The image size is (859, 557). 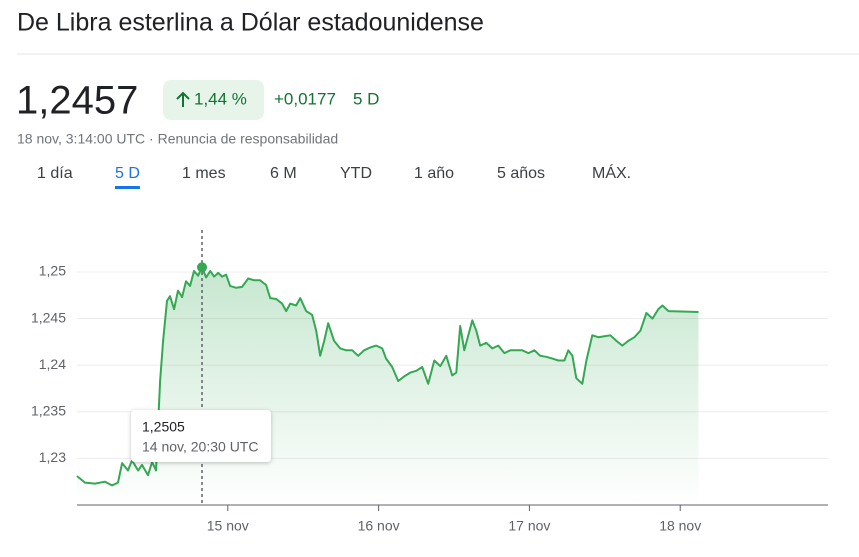 I want to click on tooltip-time: 14 nov, 20:30 UTC, so click(x=200, y=447).